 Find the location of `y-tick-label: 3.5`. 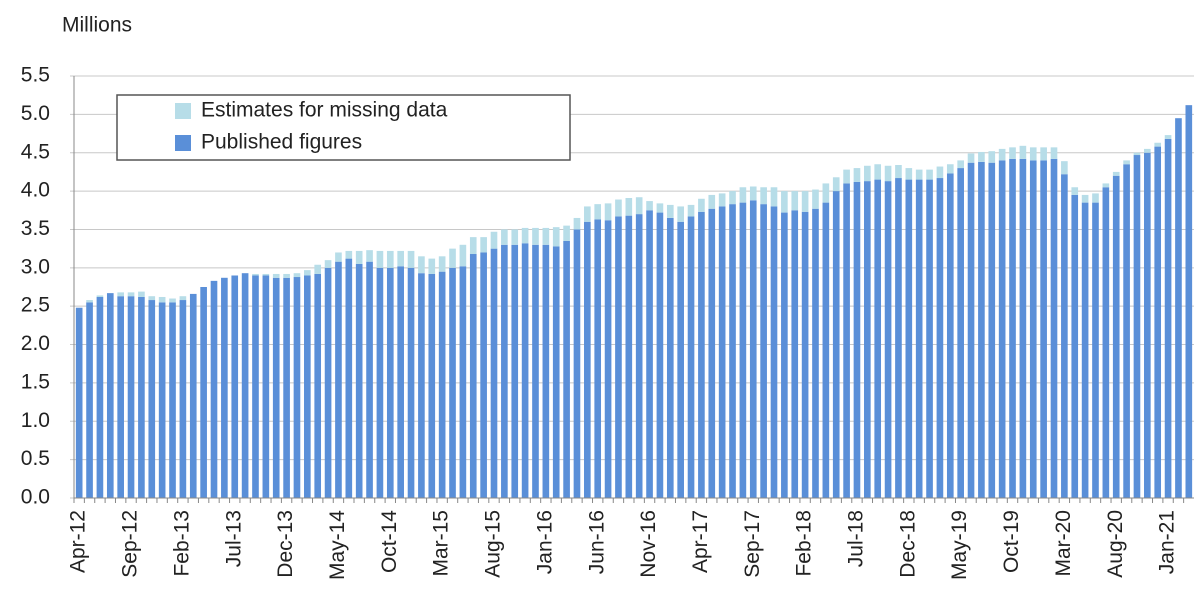

y-tick-label: 3.5 is located at coordinates (35, 228).